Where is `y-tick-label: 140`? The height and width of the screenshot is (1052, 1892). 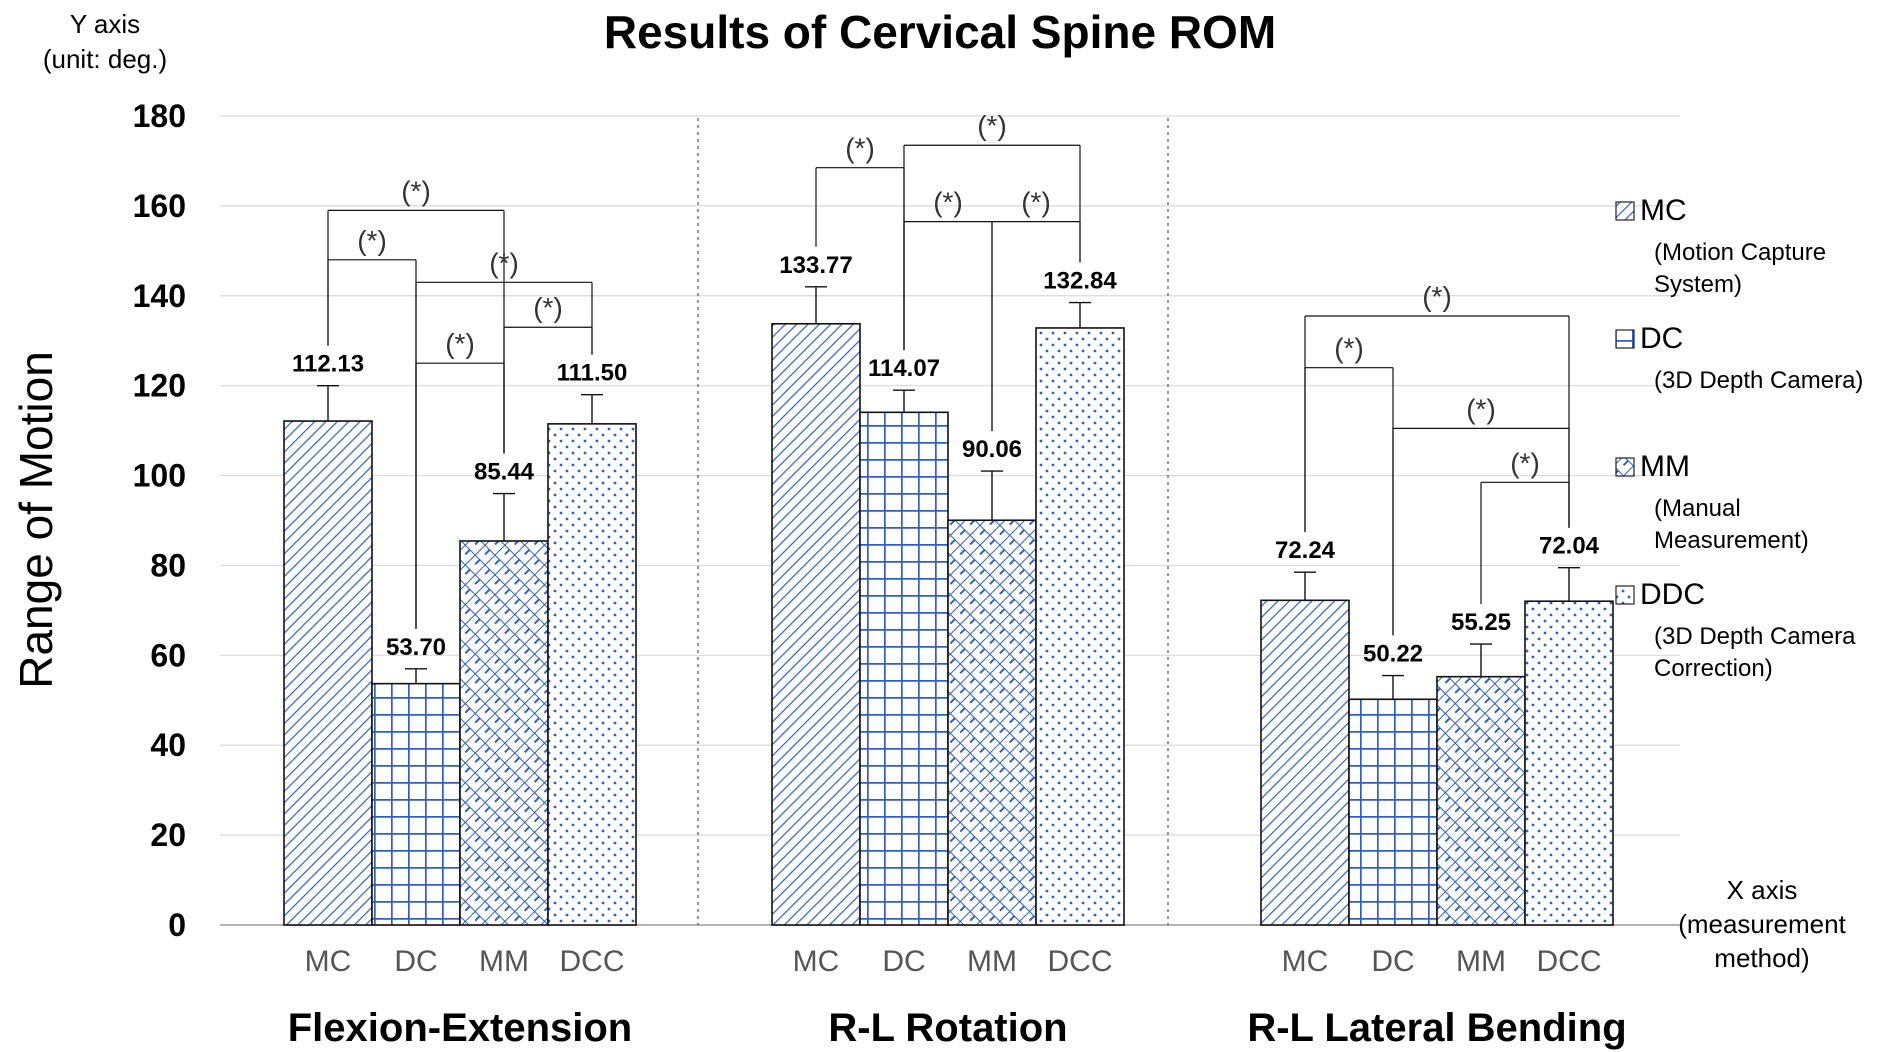
y-tick-label: 140 is located at coordinates (159, 296).